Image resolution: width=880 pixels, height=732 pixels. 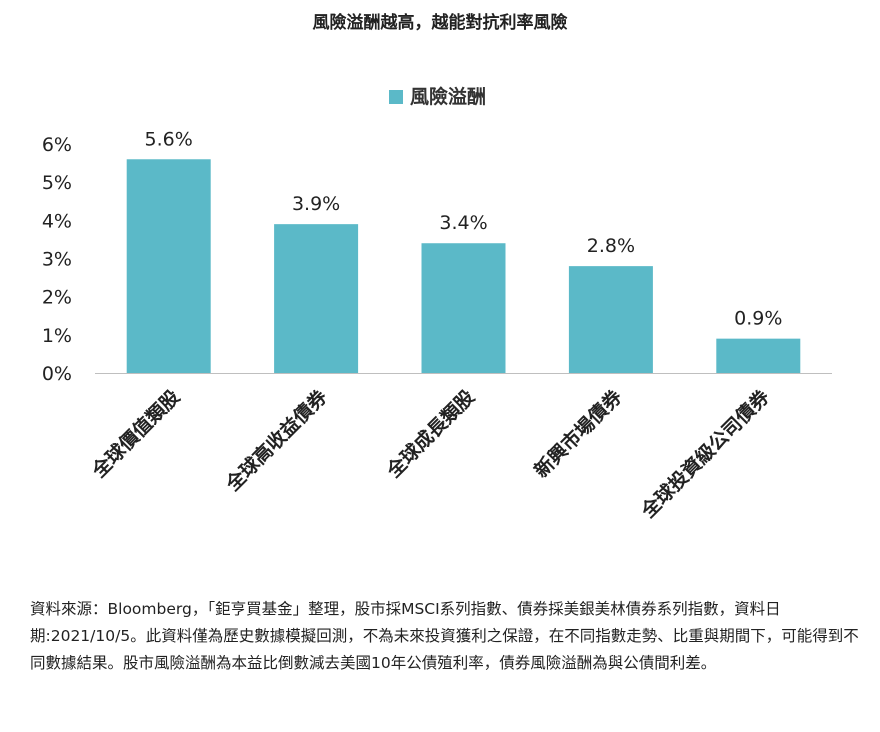 What do you see at coordinates (611, 246) in the screenshot?
I see `bar-value-label: 2.8%` at bounding box center [611, 246].